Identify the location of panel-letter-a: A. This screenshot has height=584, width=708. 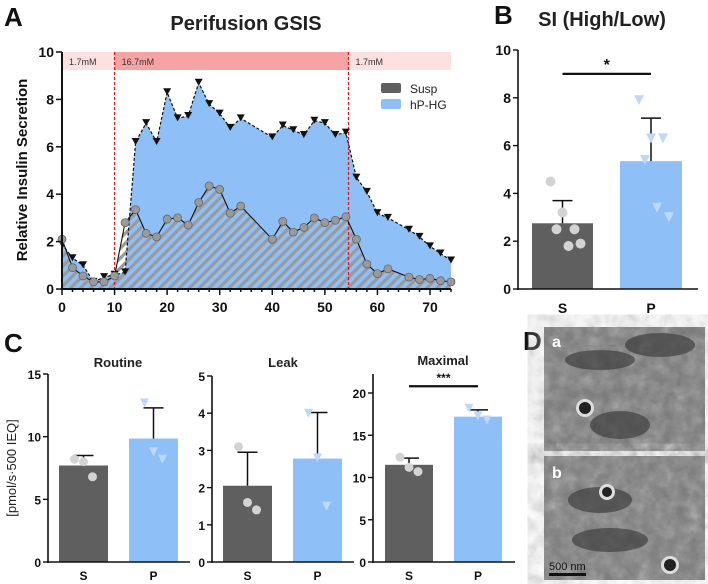
(13, 17).